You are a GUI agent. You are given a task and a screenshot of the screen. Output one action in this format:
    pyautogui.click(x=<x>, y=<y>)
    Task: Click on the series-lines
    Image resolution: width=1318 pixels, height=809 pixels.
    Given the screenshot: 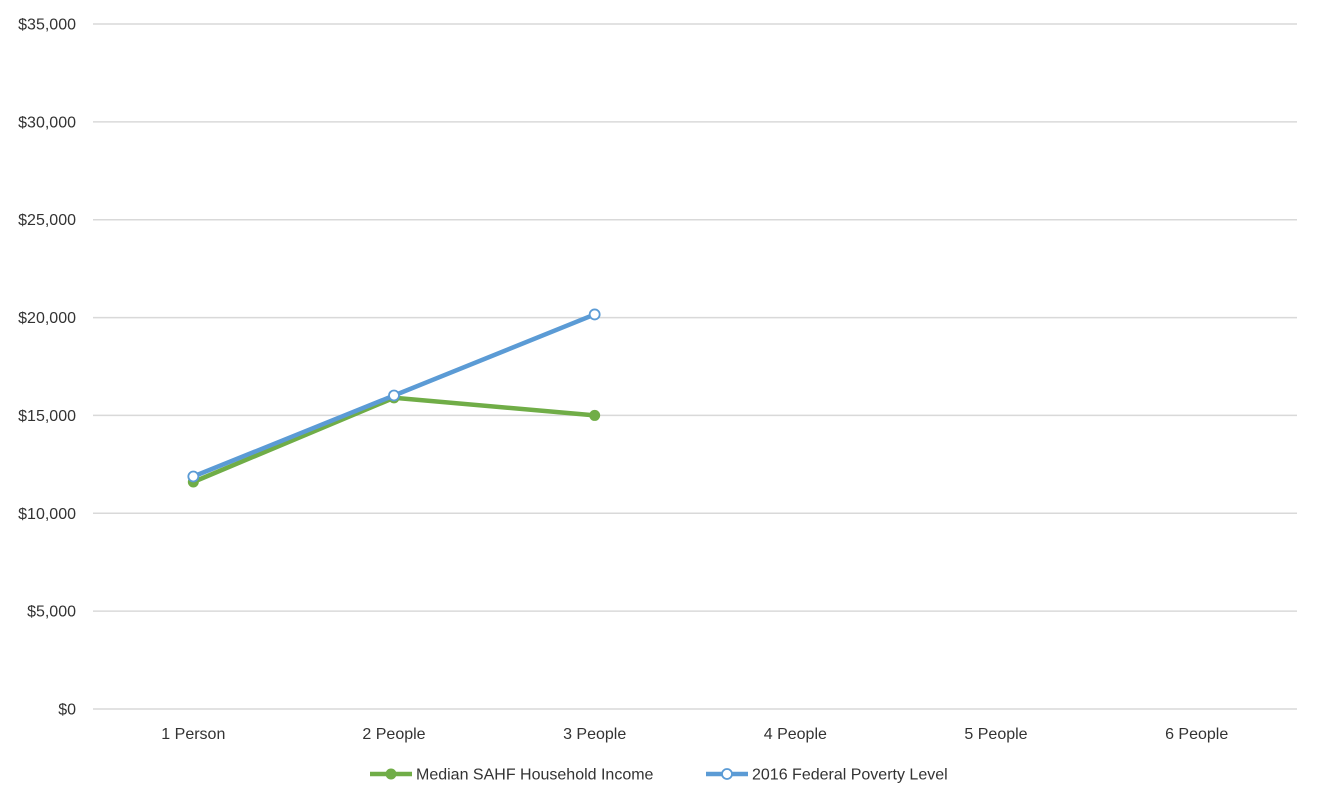 What is the action you would take?
    pyautogui.click(x=394, y=398)
    